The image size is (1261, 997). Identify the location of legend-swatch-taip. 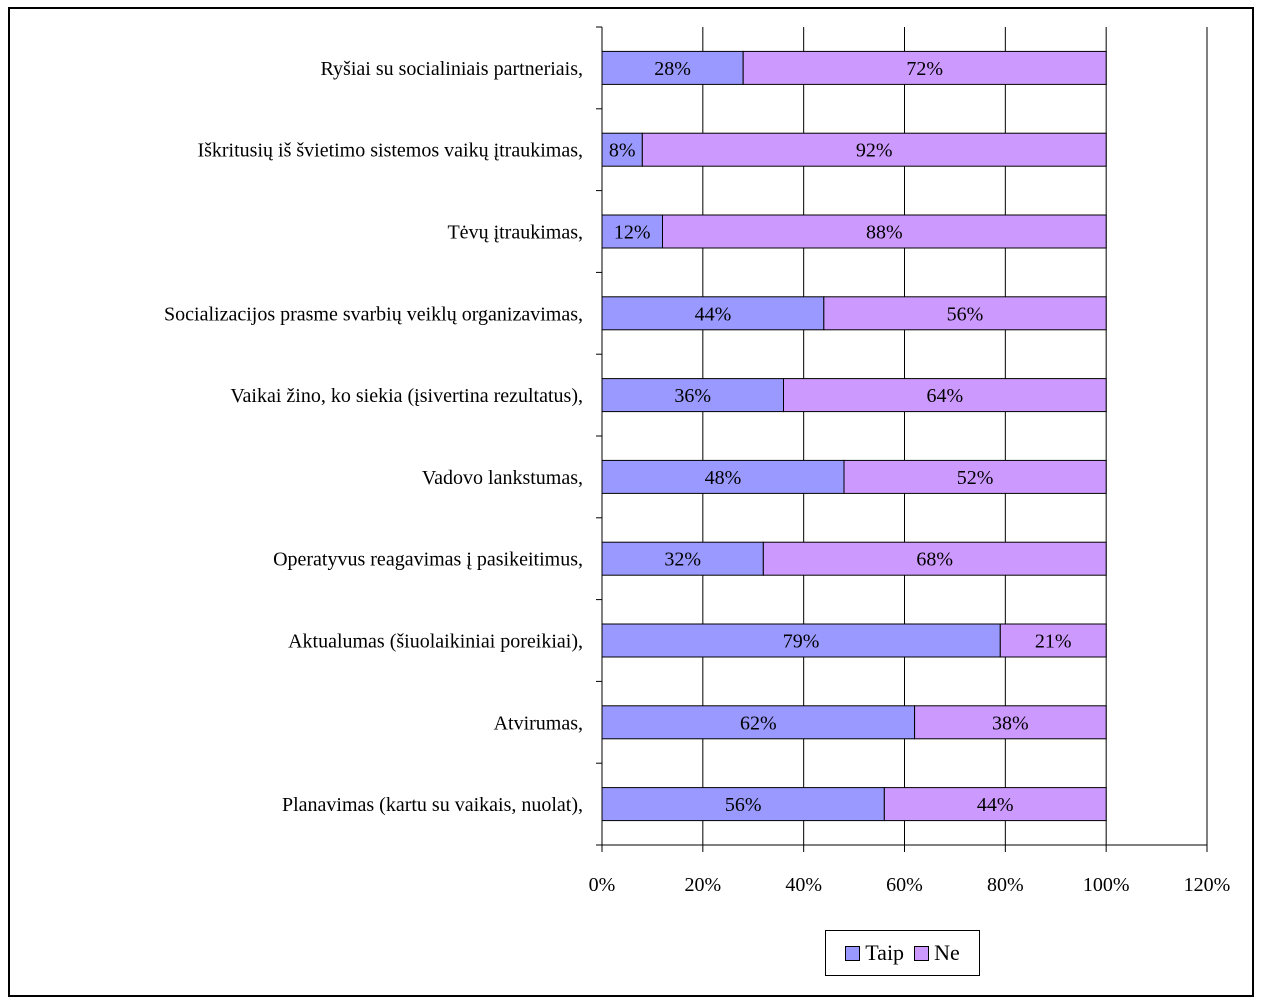
(853, 953).